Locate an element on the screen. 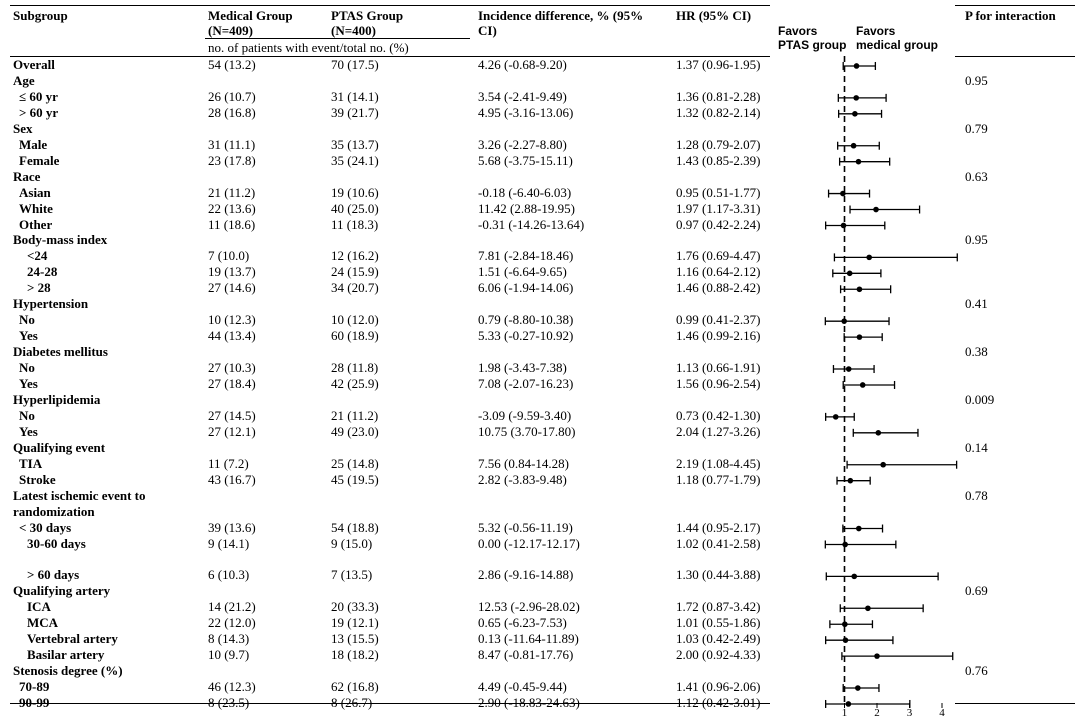 This screenshot has width=1080, height=723. table-row: Age 0.95 is located at coordinates (540, 81).